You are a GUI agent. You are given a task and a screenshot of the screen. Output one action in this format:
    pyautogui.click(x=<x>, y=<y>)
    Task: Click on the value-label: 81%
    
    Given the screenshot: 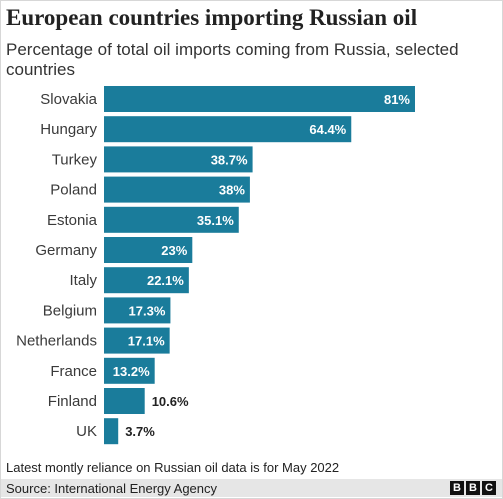 What is the action you would take?
    pyautogui.click(x=397, y=99)
    